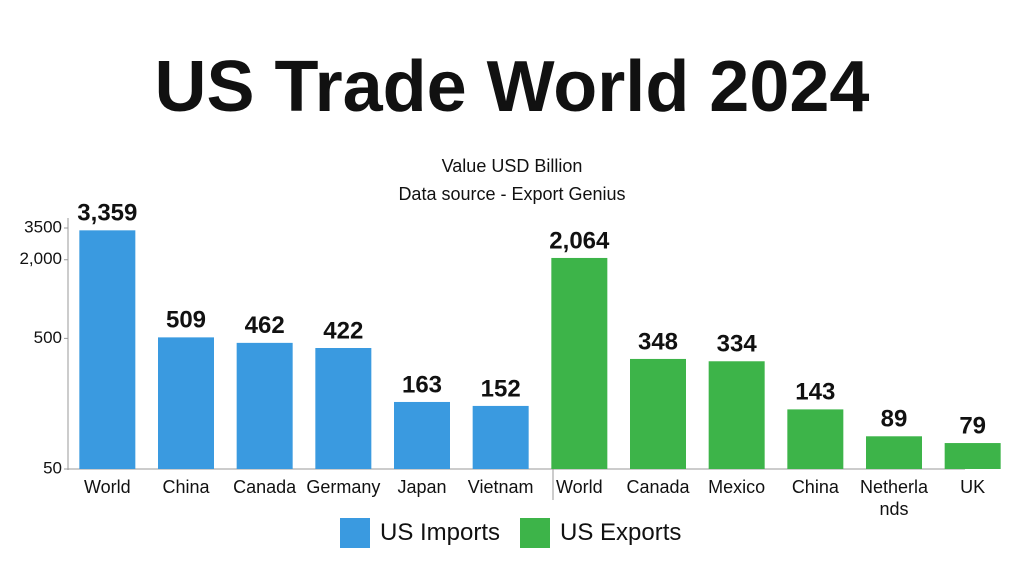 The width and height of the screenshot is (1024, 576). What do you see at coordinates (40, 258) in the screenshot?
I see `y-tick-label: 2,000` at bounding box center [40, 258].